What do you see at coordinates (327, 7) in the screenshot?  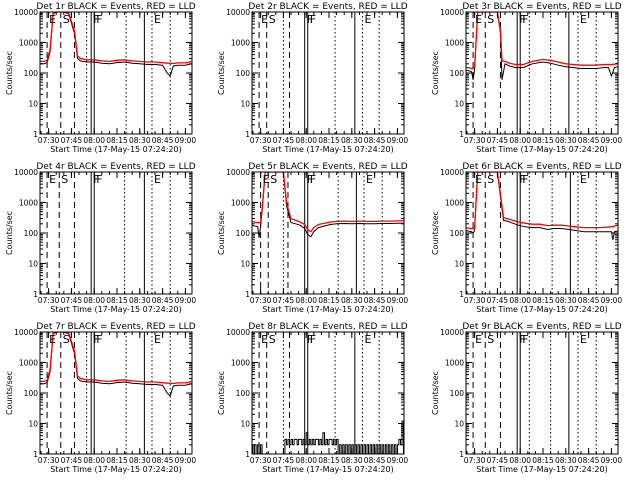 I see `panel-title: Det 2r BLACK = Events, RED = LLD` at bounding box center [327, 7].